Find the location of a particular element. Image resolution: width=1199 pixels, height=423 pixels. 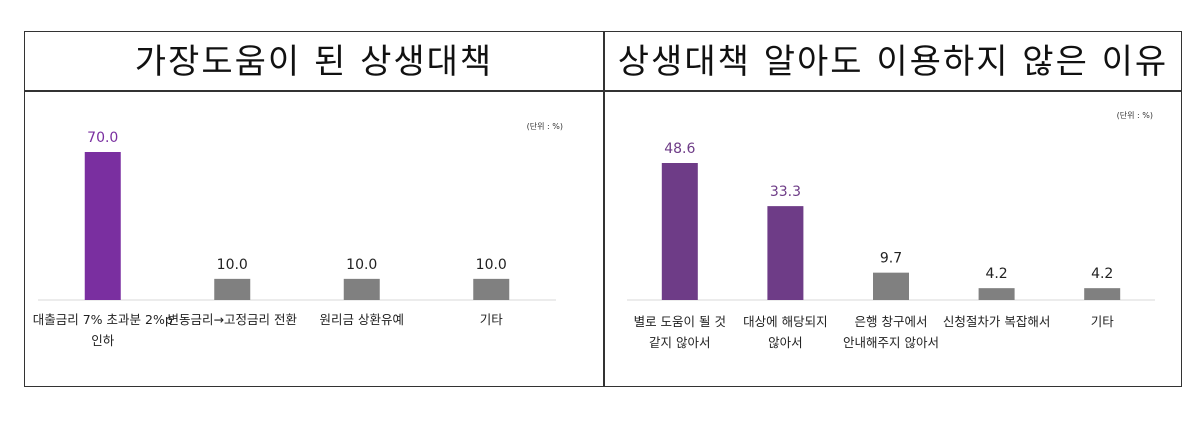

right-panel-title: 상생대책 알아도 이용하지 않은 이유 is located at coordinates (893, 62).